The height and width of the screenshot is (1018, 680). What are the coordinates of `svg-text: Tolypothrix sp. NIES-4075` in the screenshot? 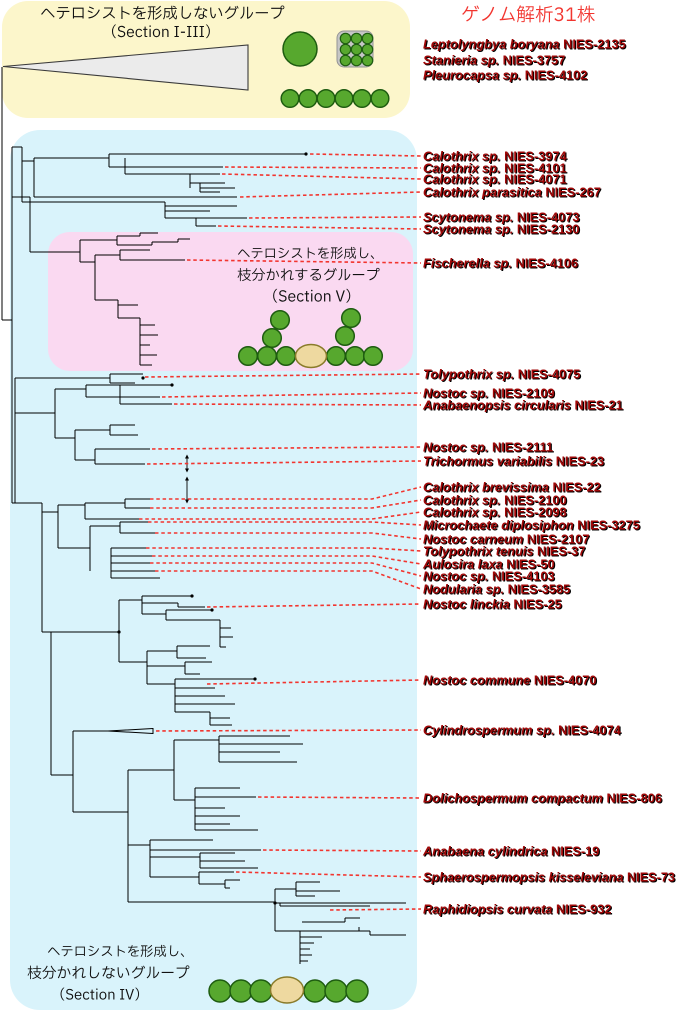 It's located at (501, 373).